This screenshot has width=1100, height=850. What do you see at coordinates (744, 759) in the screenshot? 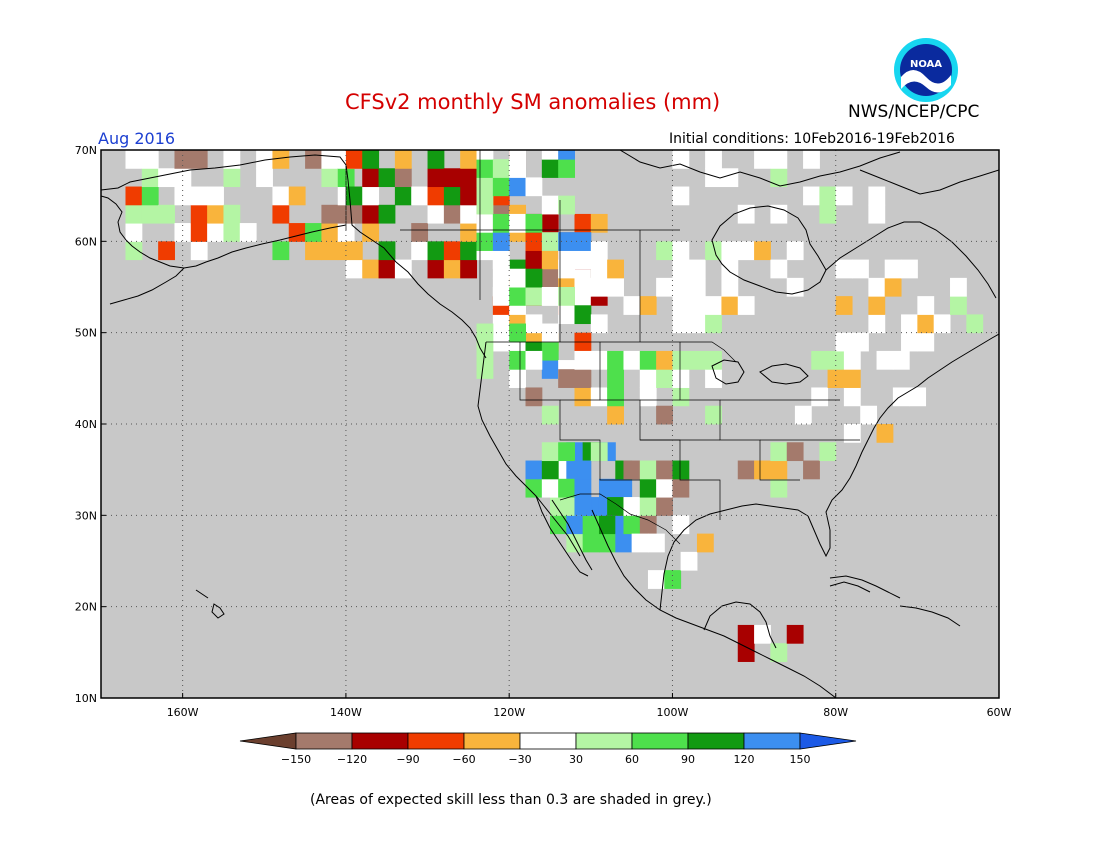
I see `colorbar-label: 120` at bounding box center [744, 759].